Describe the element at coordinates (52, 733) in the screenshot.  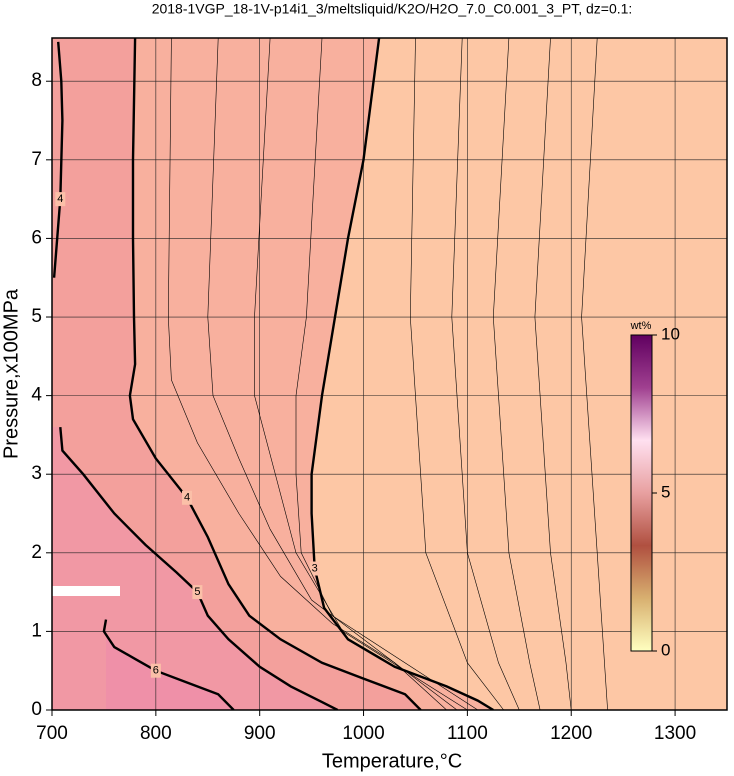
I see `x-tick-label: 700` at that location.